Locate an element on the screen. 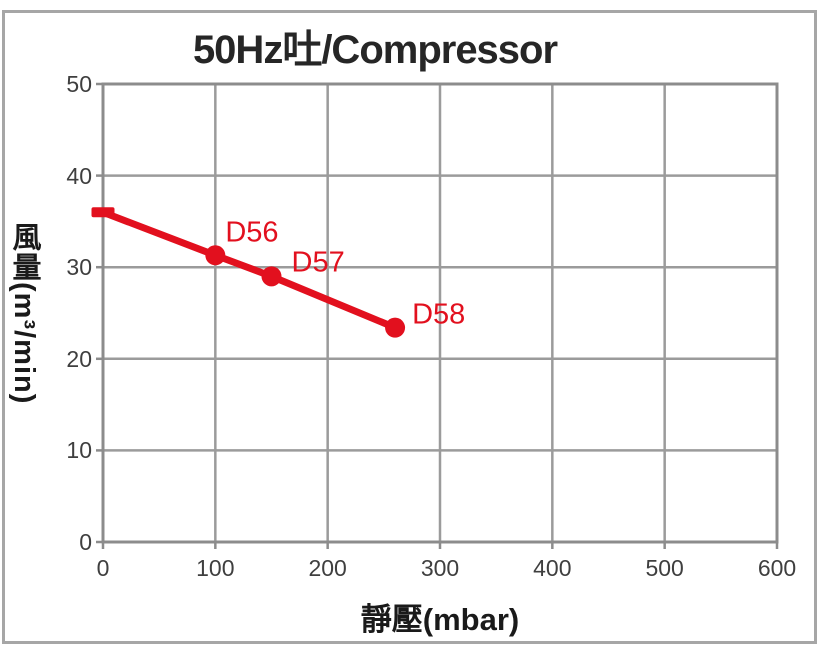 This screenshot has width=826, height=657. data-point-label: D57 is located at coordinates (318, 262).